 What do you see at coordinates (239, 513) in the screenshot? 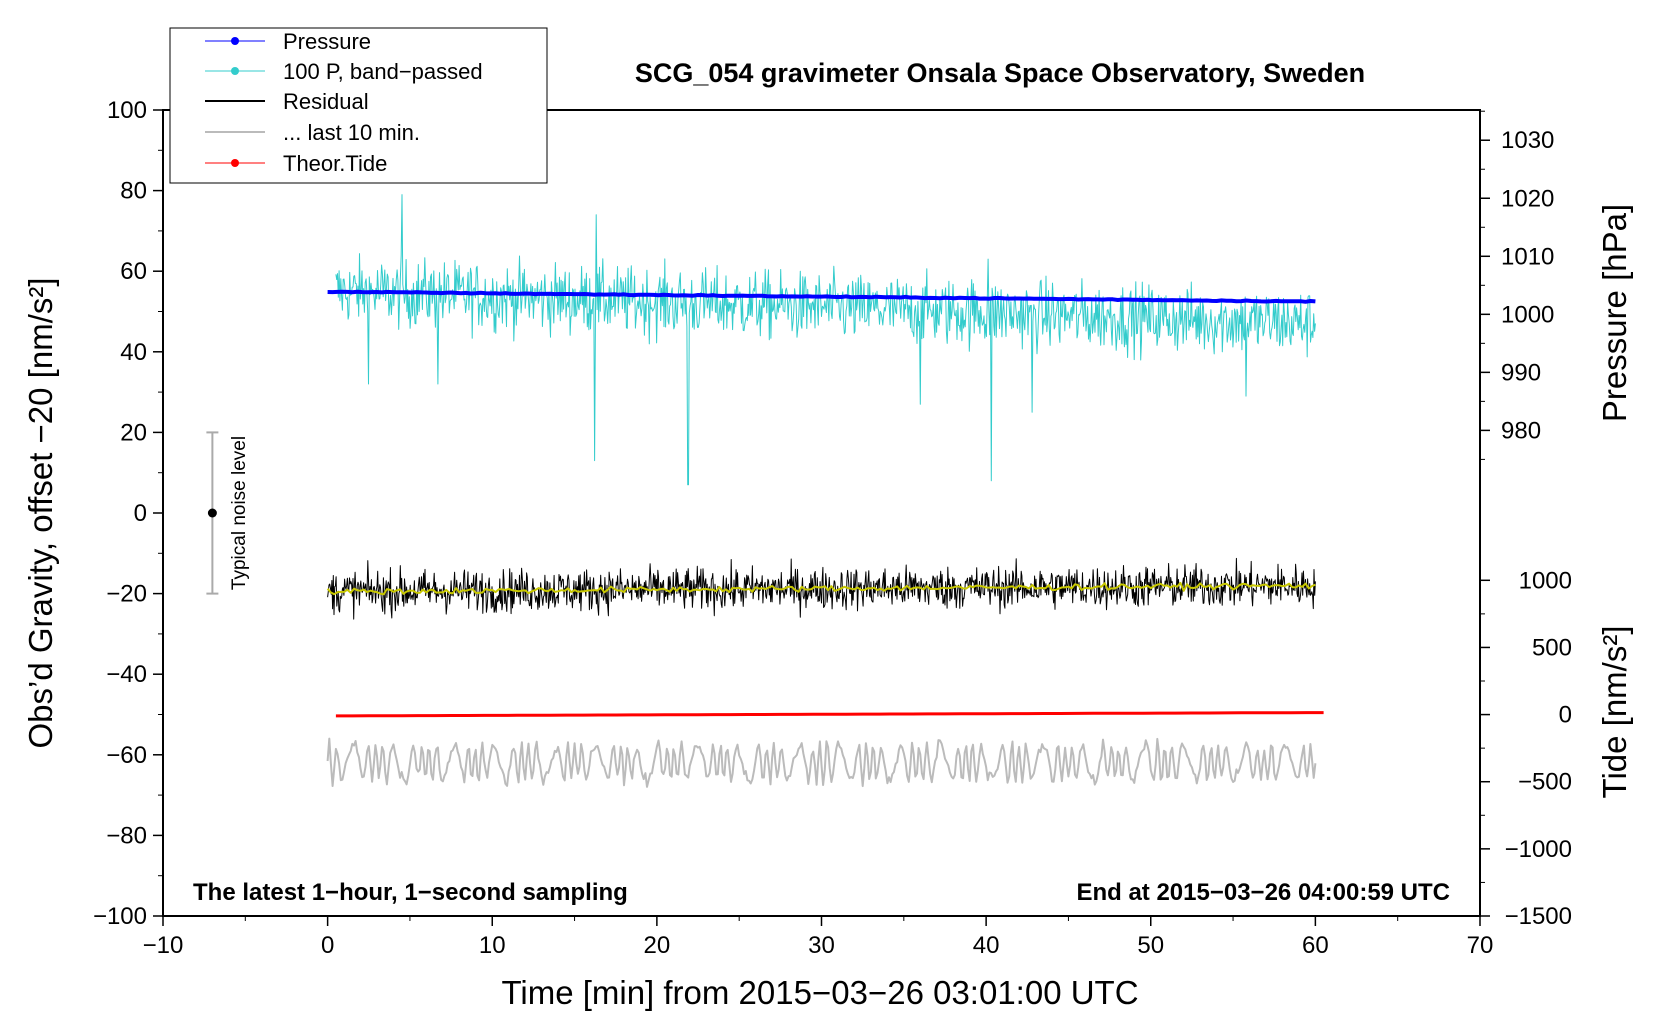
I see `noise-label: Typical noise level` at bounding box center [239, 513].